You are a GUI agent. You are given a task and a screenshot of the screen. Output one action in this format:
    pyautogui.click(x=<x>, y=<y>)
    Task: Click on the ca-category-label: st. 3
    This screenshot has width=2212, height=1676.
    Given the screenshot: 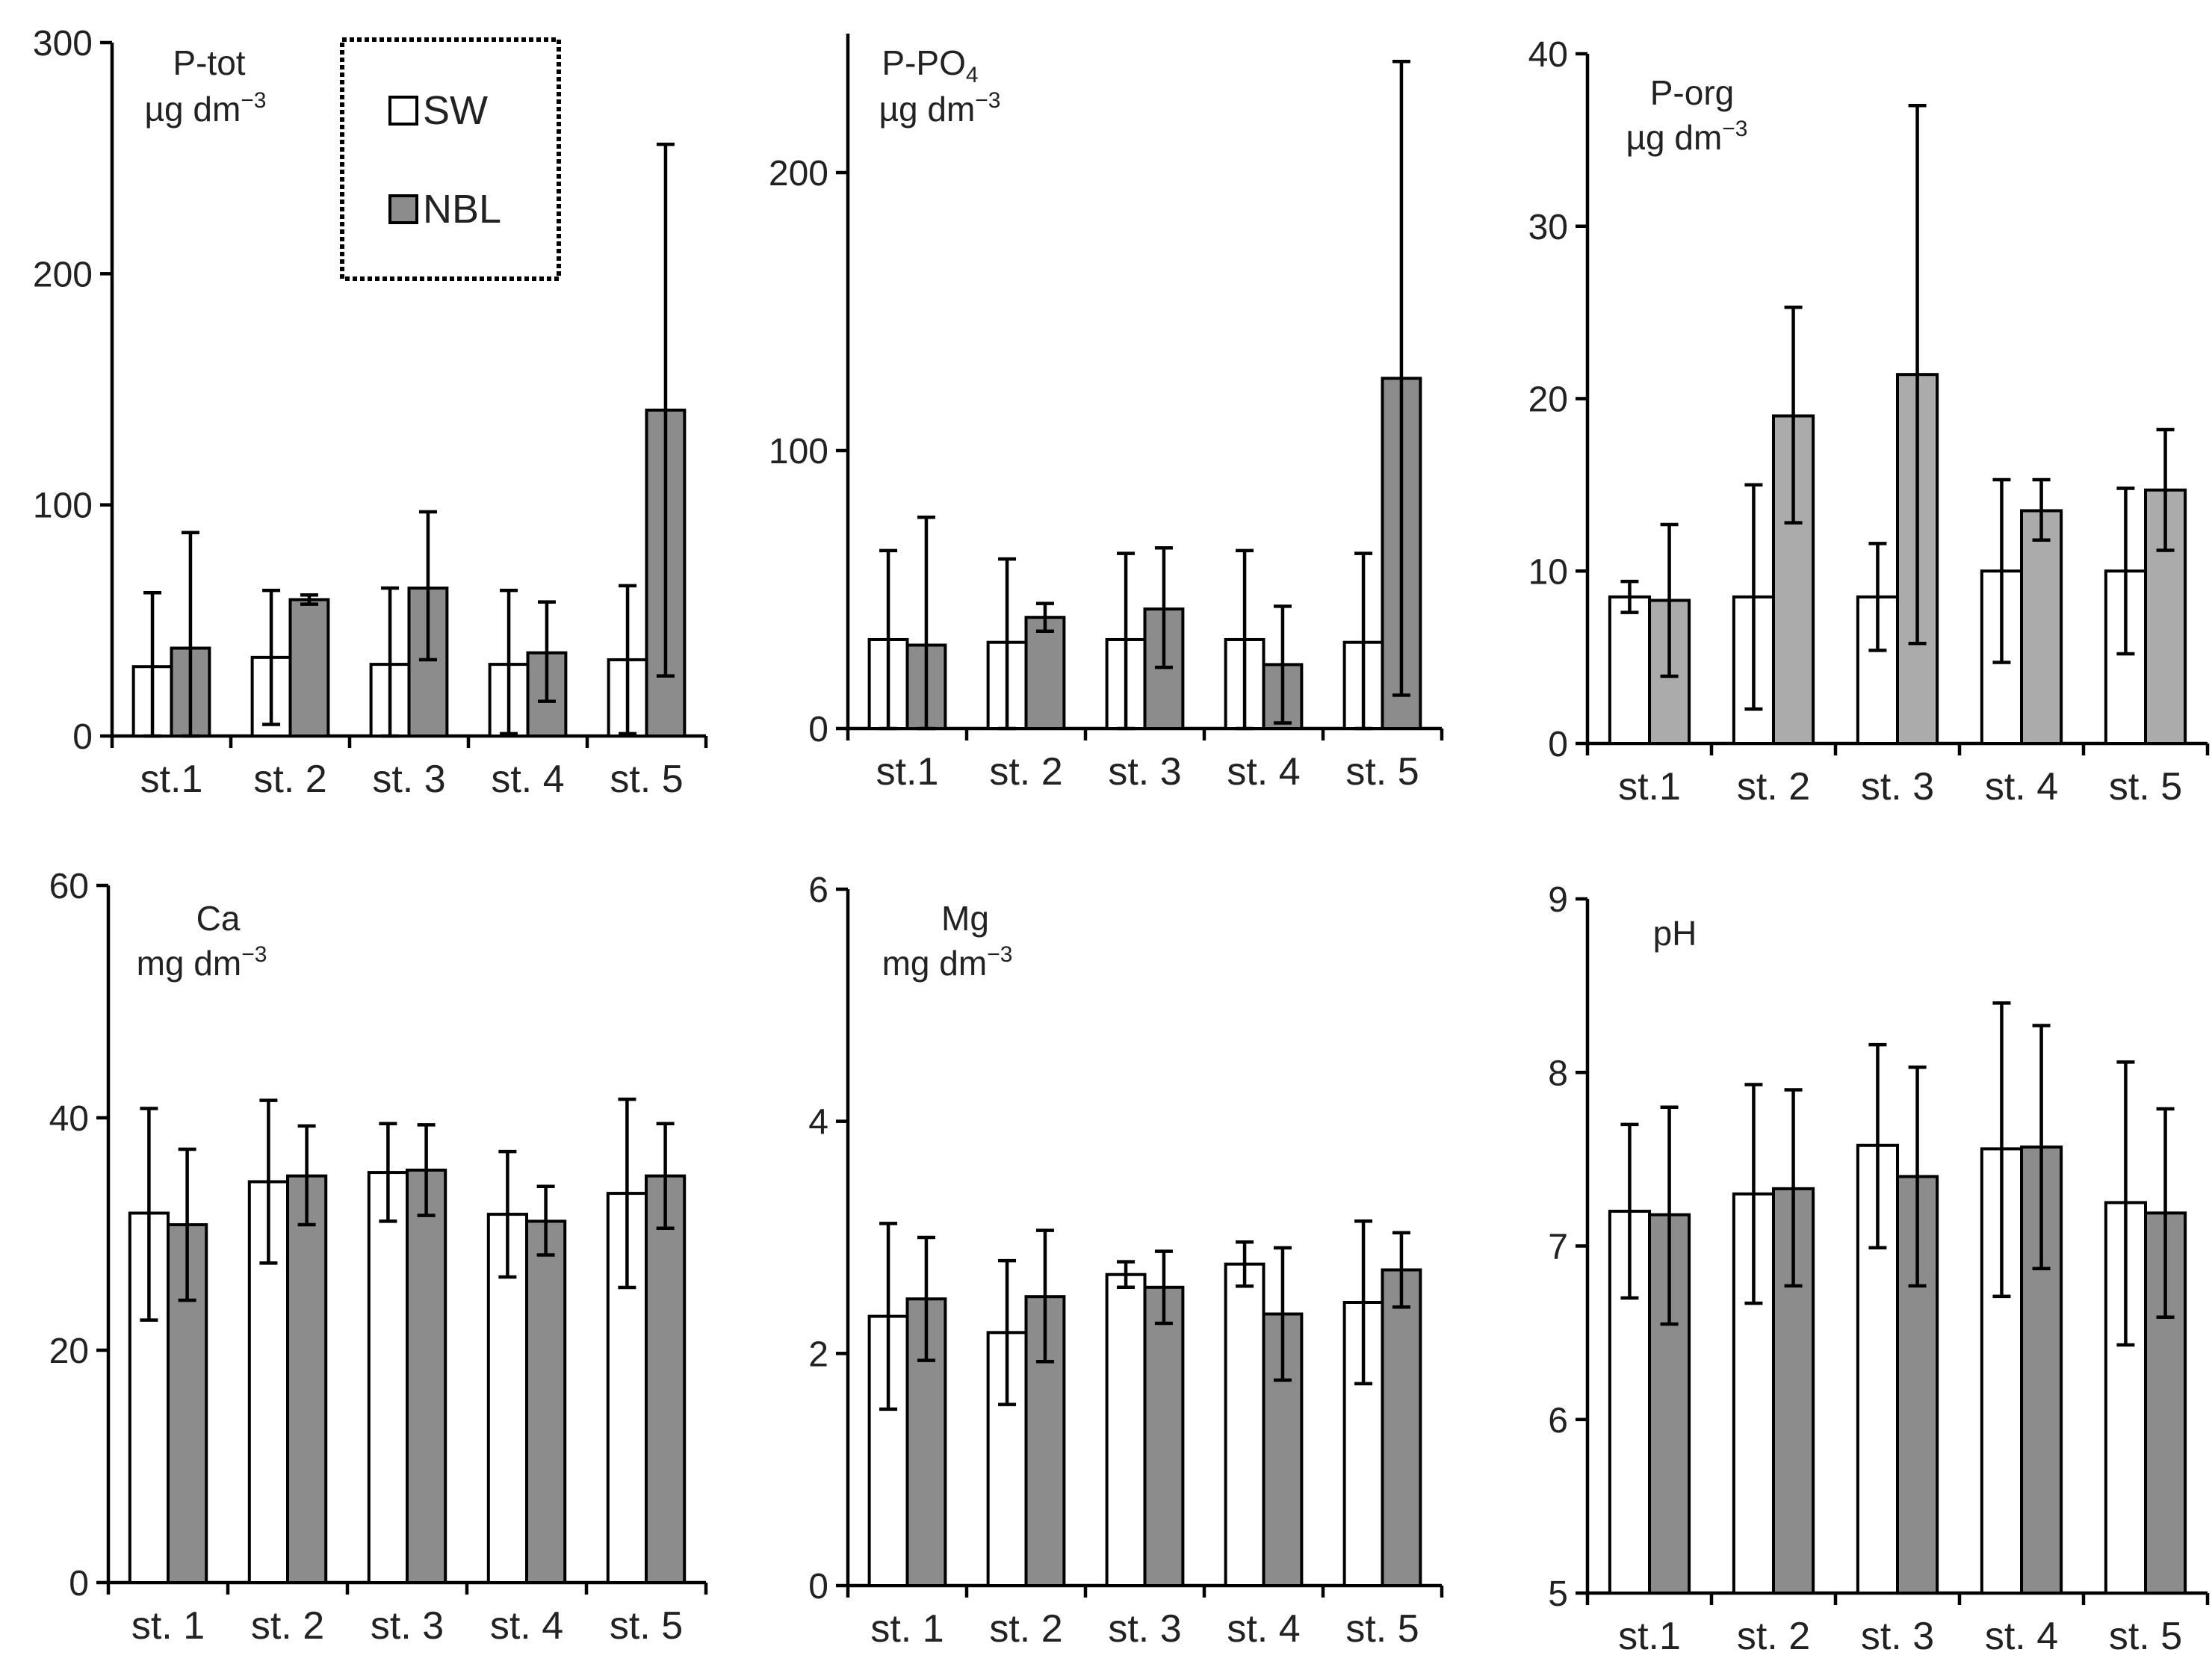 What is the action you would take?
    pyautogui.click(x=407, y=1626)
    